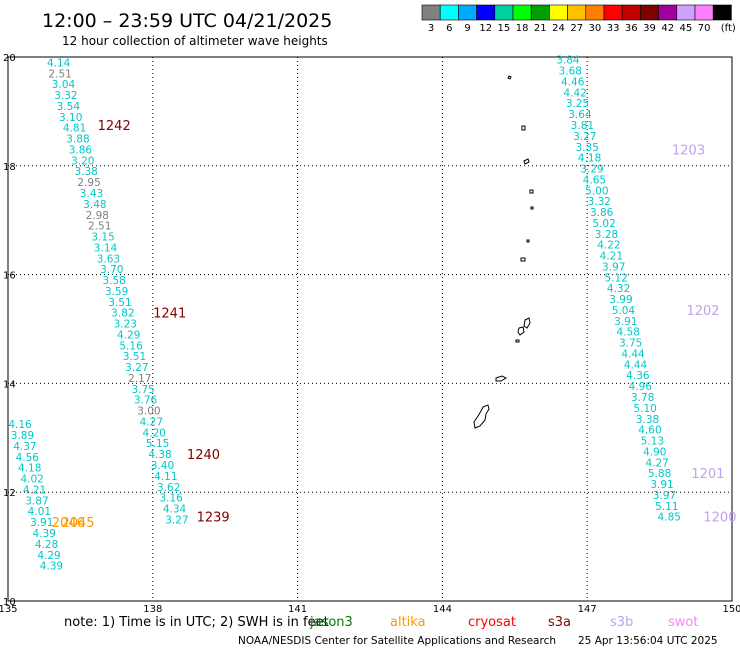 This screenshot has width=740, height=650. What do you see at coordinates (297, 609) in the screenshot?
I see `lon-tick-label: 141` at bounding box center [297, 609].